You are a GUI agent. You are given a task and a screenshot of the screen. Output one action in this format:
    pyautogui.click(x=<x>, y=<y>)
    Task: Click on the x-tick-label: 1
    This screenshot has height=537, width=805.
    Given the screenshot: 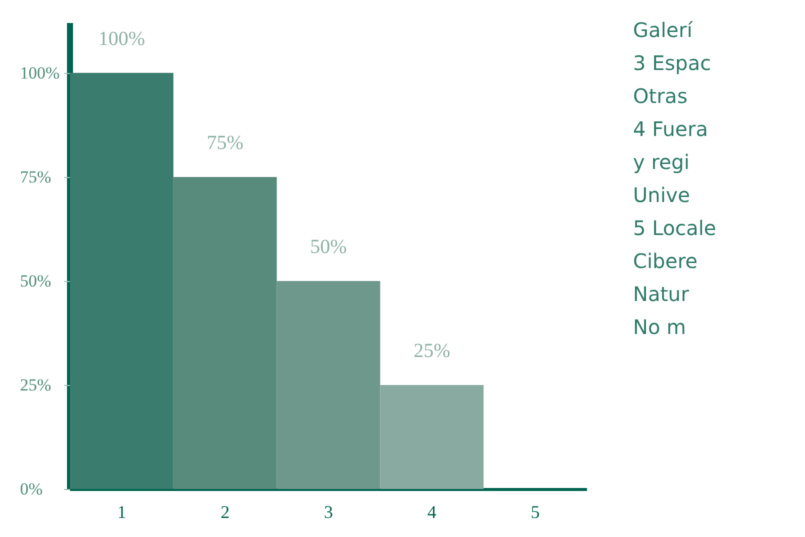 What is the action you would take?
    pyautogui.click(x=121, y=512)
    